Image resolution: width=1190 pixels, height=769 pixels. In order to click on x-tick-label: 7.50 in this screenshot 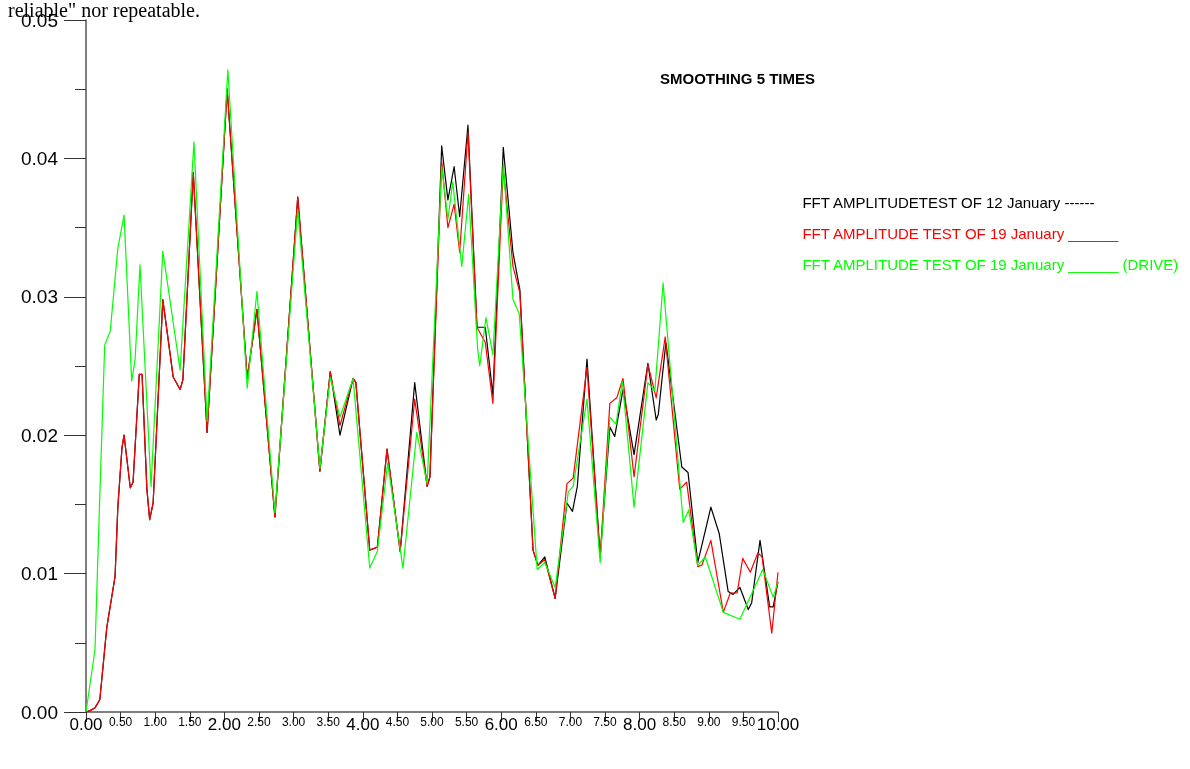, I will do `click(605, 722)`.